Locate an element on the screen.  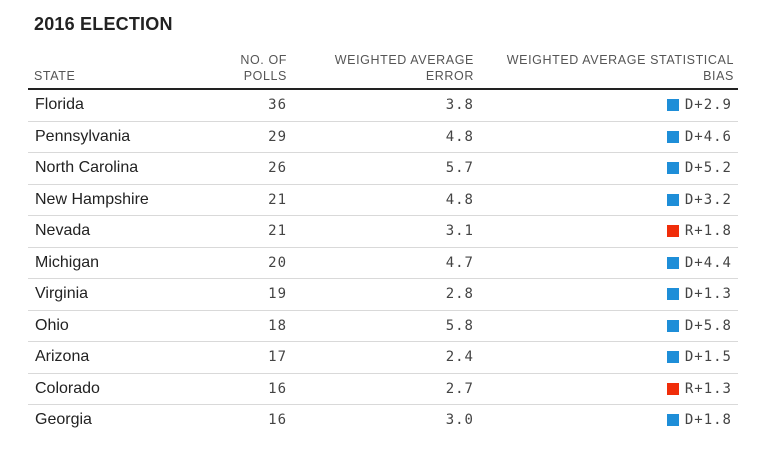
bias-cell: D+2.9 is located at coordinates (699, 105).